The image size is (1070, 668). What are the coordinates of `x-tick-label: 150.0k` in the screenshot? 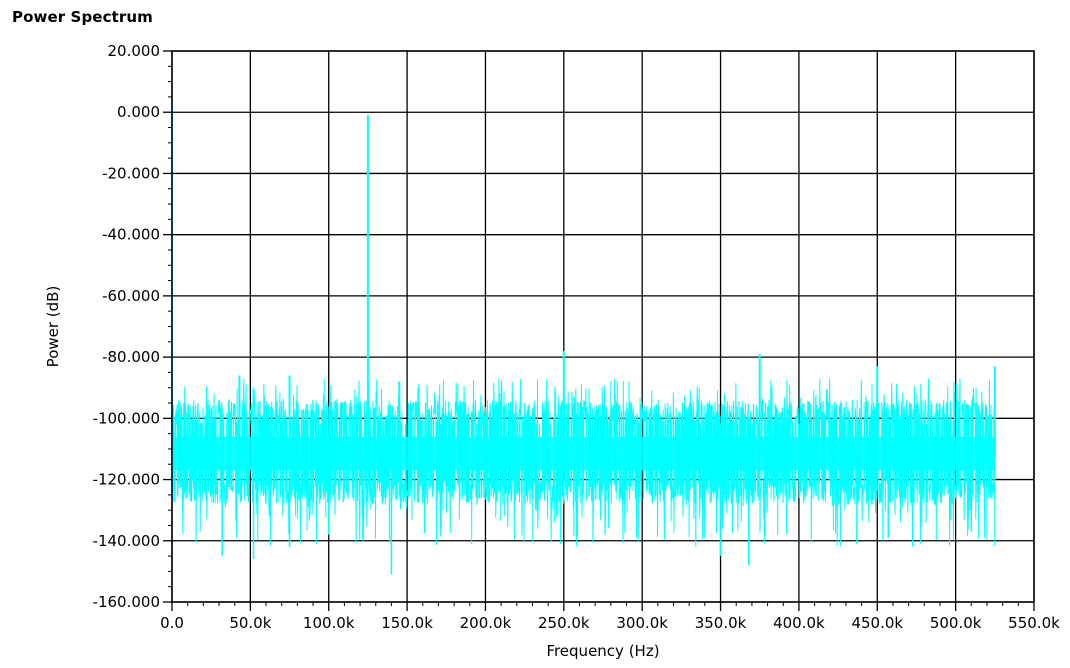 It's located at (407, 623).